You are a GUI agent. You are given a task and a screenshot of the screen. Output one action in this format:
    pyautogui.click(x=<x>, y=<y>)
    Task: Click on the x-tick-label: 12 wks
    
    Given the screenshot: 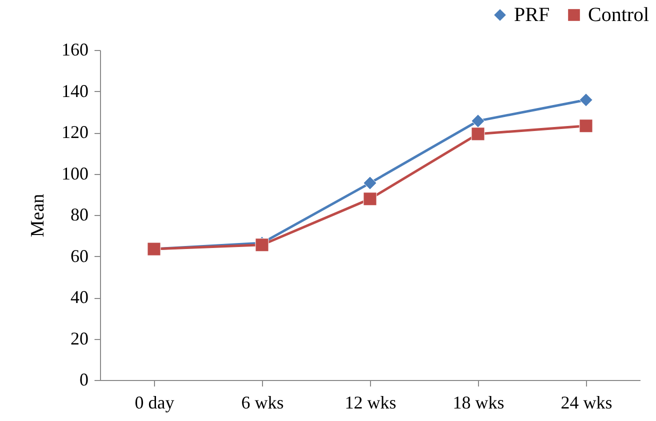 What is the action you would take?
    pyautogui.click(x=370, y=402)
    